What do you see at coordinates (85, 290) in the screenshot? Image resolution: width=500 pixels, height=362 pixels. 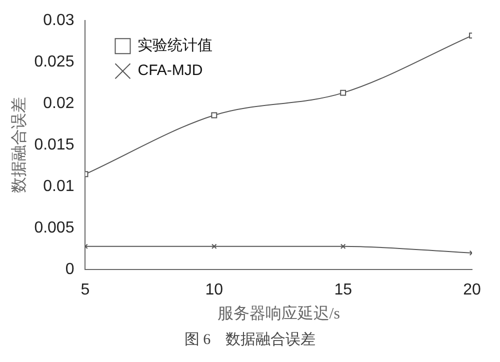 I see `x-tick-label: 5` at bounding box center [85, 290].